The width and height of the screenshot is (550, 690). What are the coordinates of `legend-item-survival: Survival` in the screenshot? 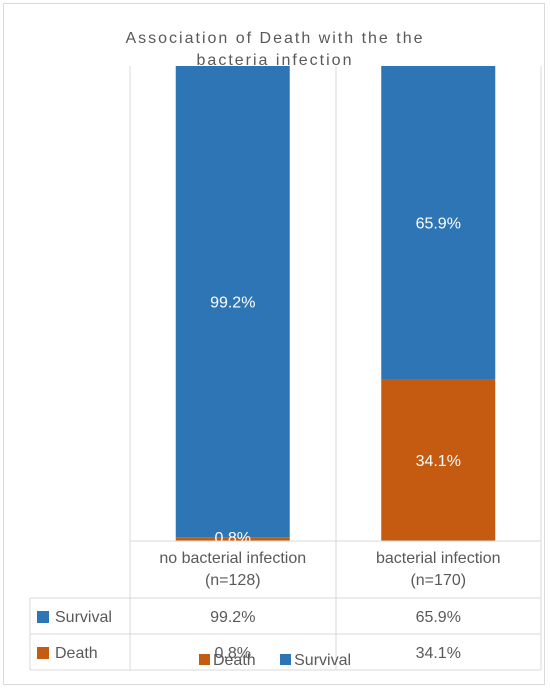 It's located at (315, 661).